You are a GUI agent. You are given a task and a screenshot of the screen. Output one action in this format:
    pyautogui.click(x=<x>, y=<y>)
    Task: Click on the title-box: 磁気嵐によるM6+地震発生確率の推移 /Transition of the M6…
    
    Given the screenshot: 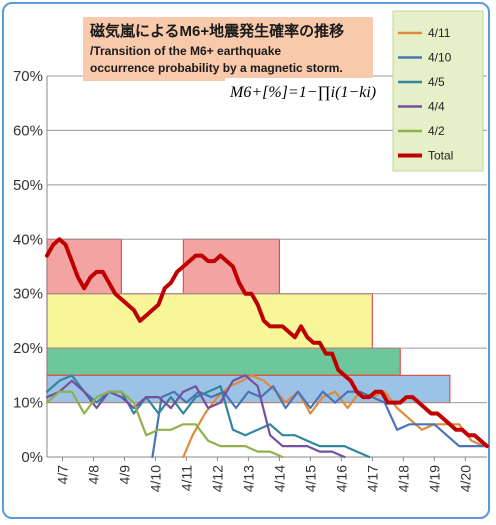 What is the action you would take?
    pyautogui.click(x=228, y=49)
    